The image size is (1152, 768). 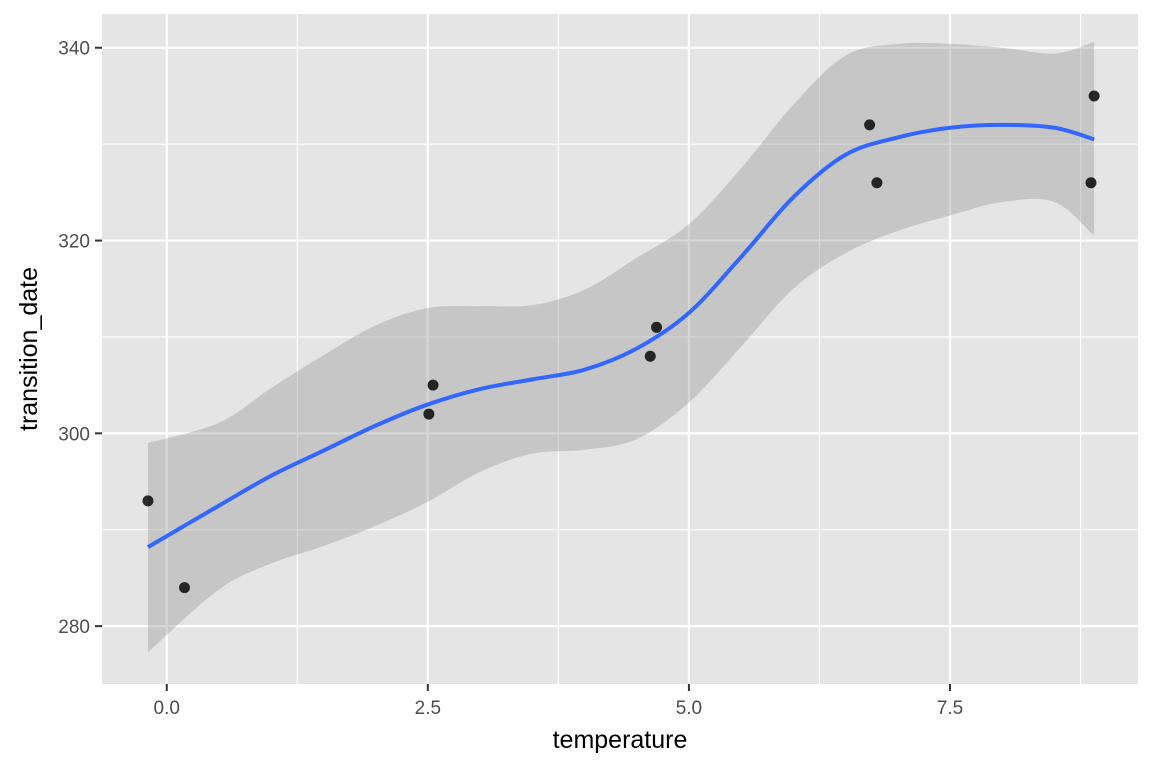 What do you see at coordinates (689, 708) in the screenshot?
I see `x-tick-label: 5.0` at bounding box center [689, 708].